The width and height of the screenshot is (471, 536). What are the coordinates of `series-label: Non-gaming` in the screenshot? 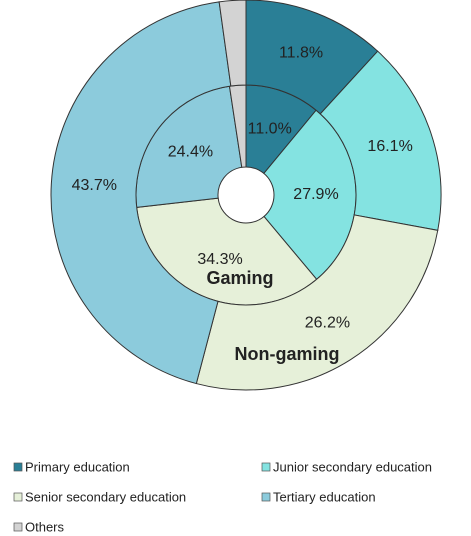 It's located at (287, 354).